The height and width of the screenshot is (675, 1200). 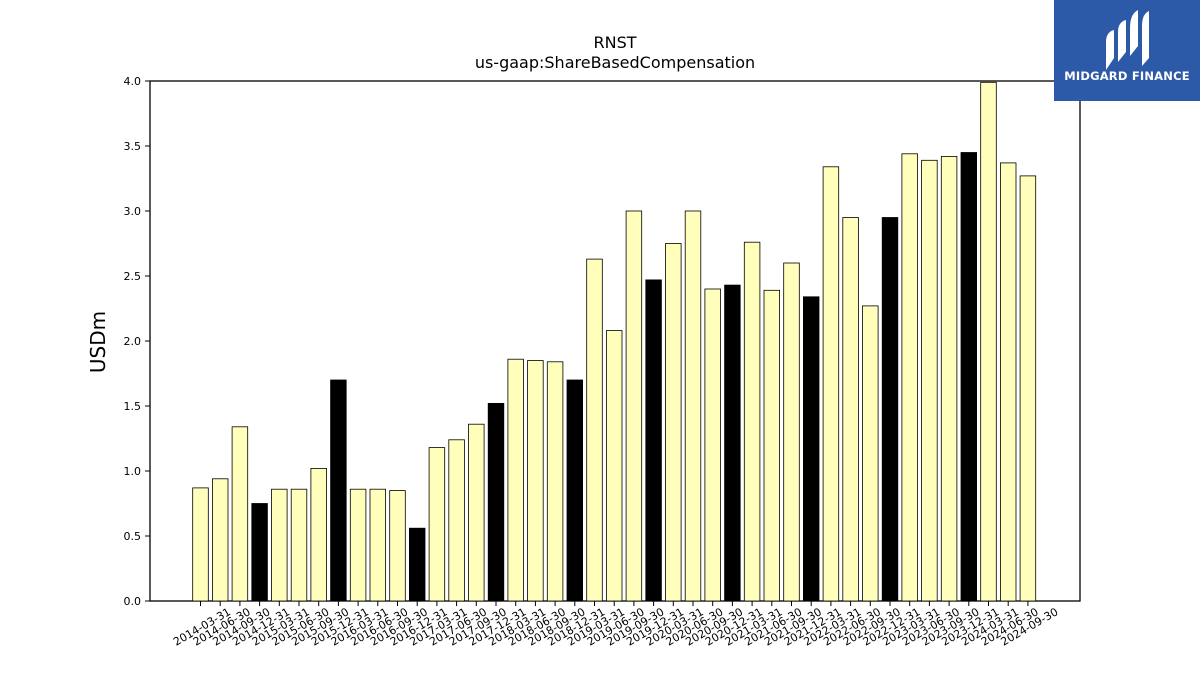 I want to click on y-tick-label: 2.0, so click(x=133, y=341).